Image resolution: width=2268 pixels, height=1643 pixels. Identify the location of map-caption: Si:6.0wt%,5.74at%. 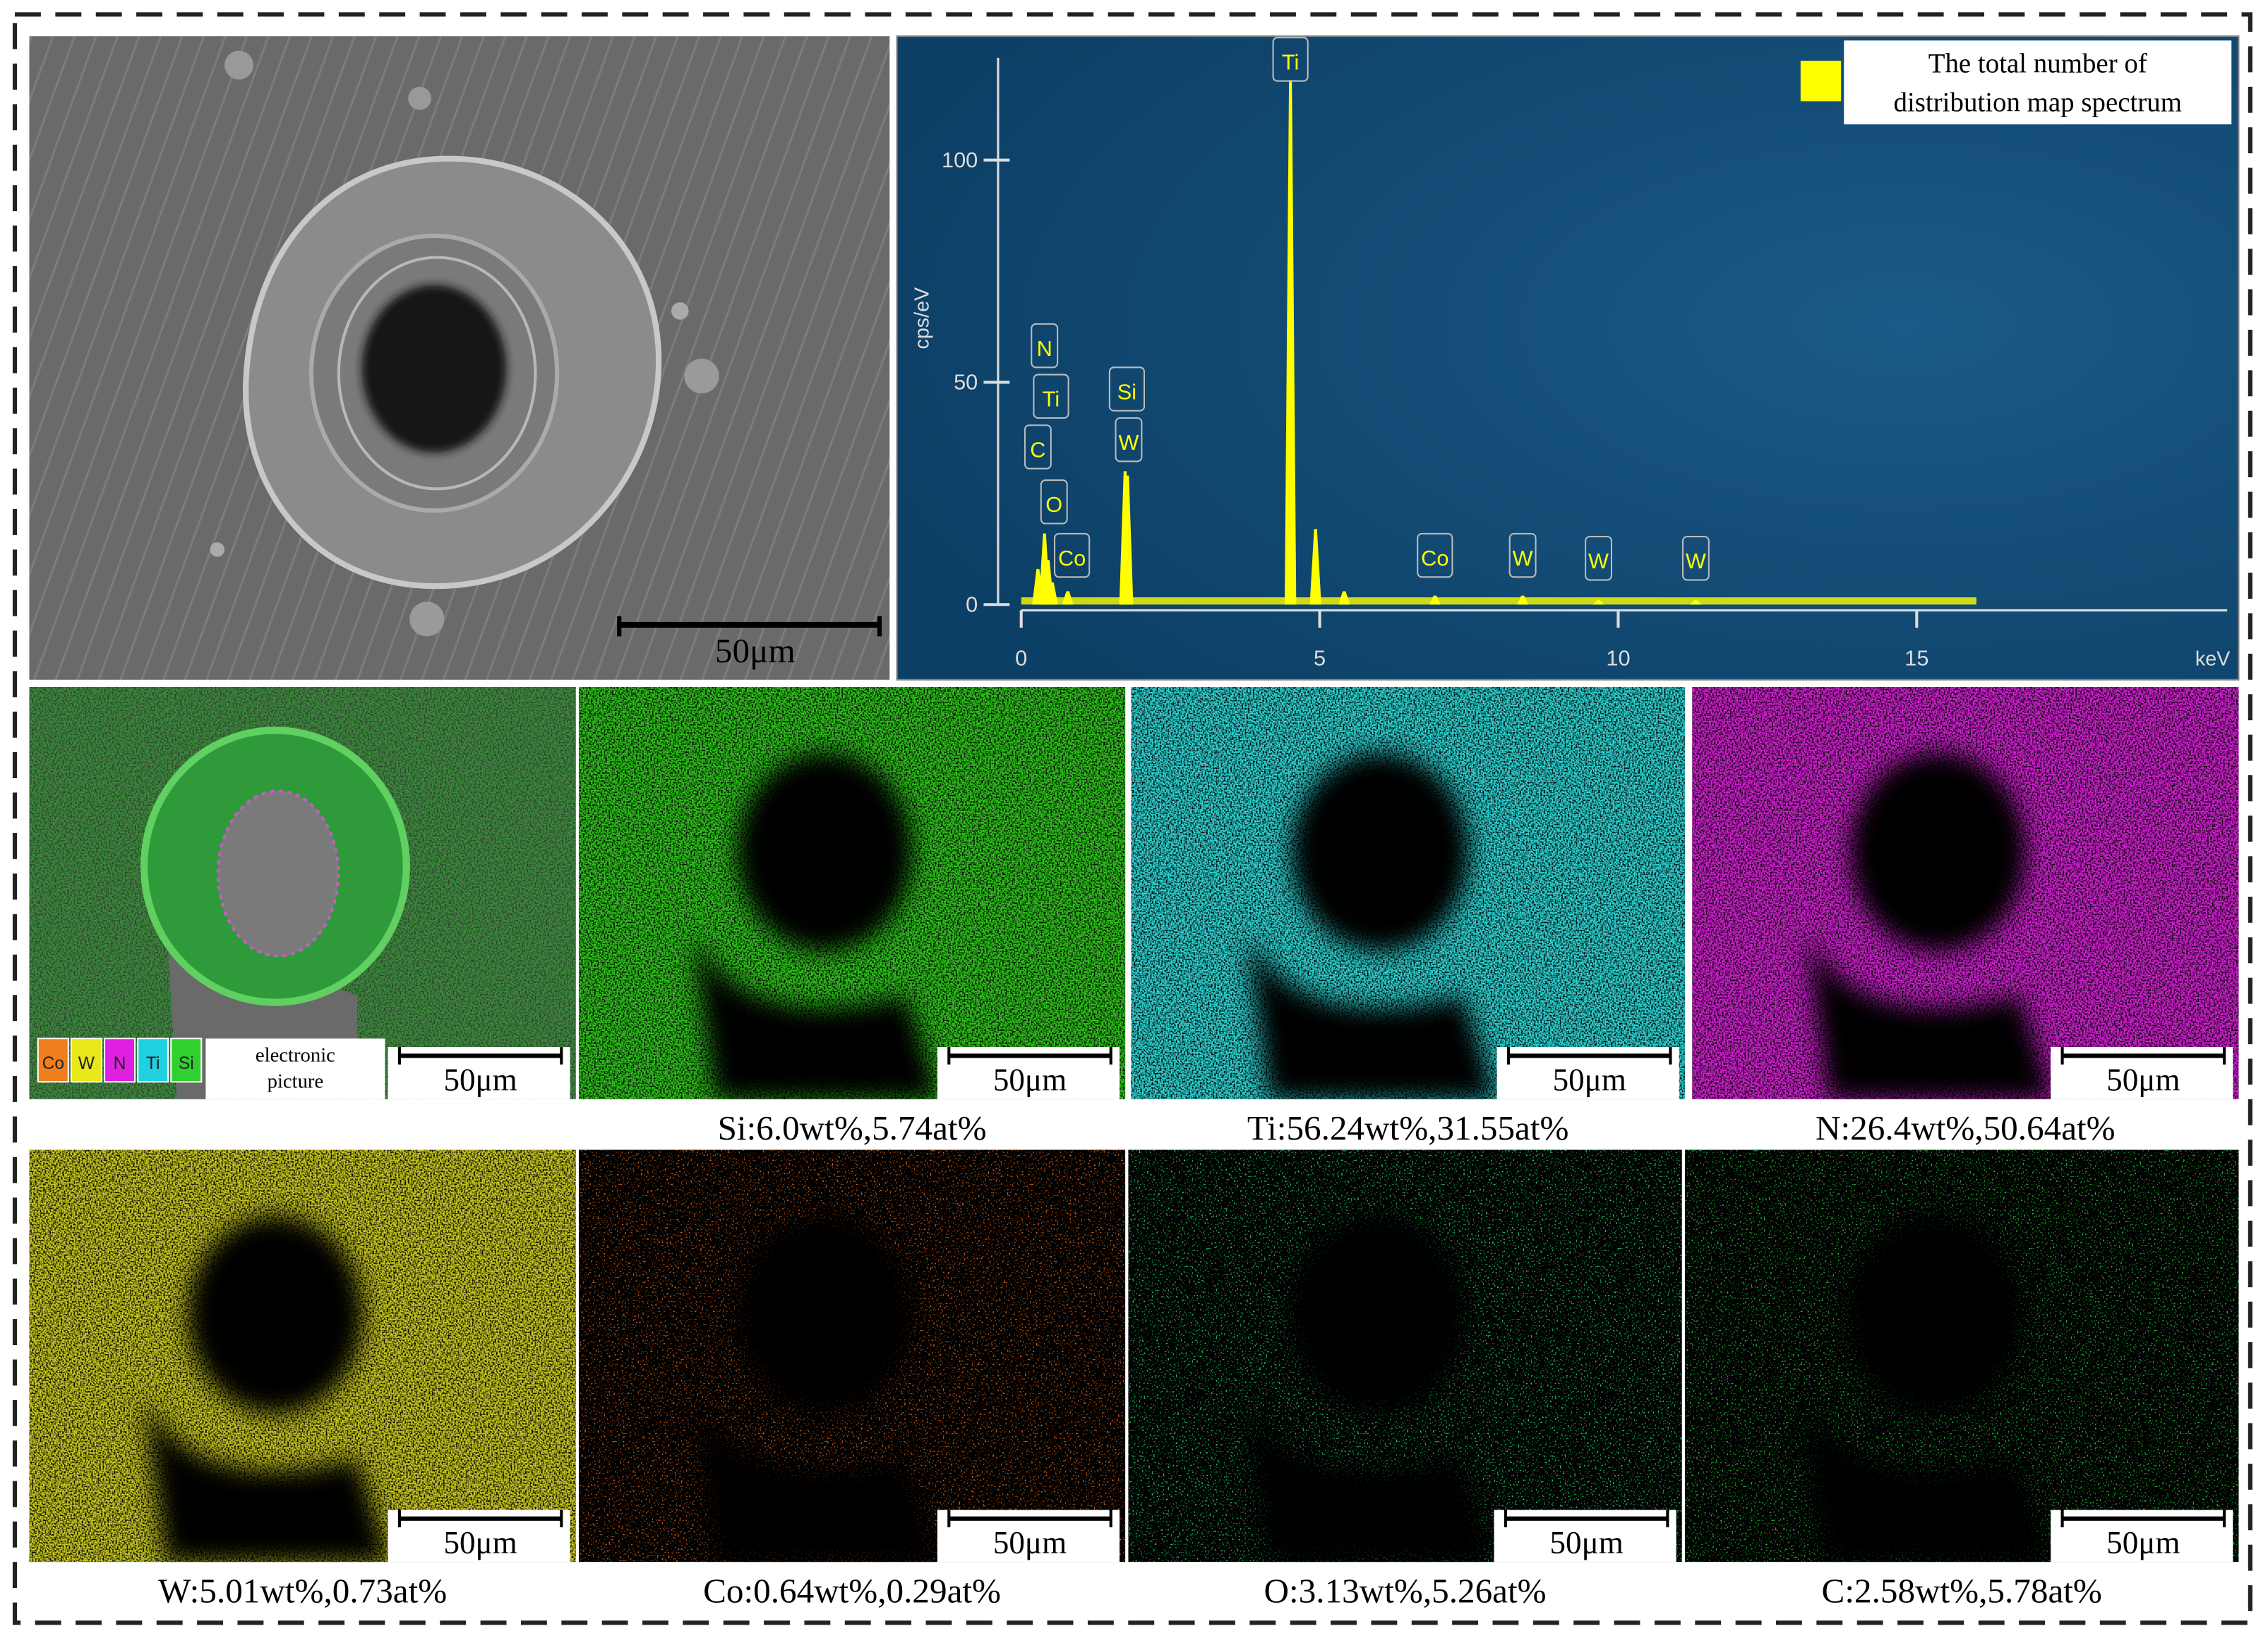
(853, 1128).